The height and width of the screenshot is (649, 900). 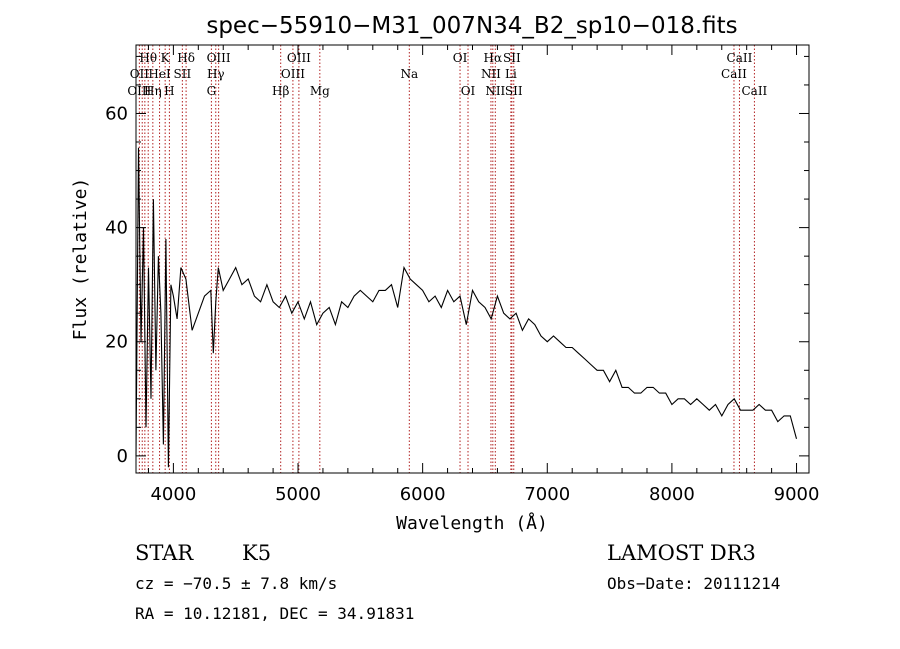 I want to click on line-label: Li, so click(x=511, y=74).